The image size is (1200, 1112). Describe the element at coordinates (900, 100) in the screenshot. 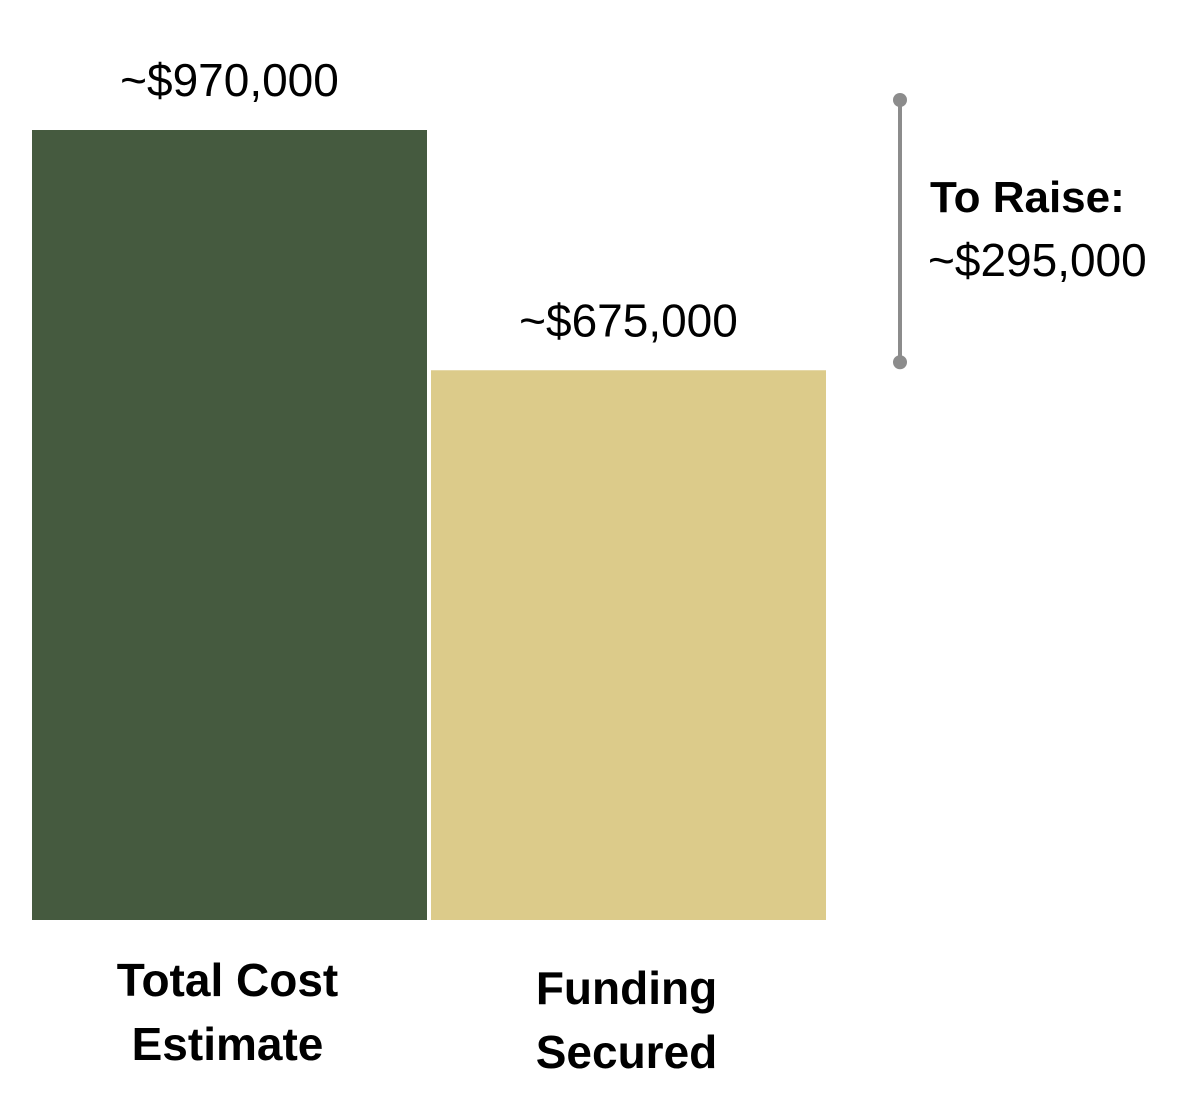

I see `gap-bracket-top-dot` at that location.